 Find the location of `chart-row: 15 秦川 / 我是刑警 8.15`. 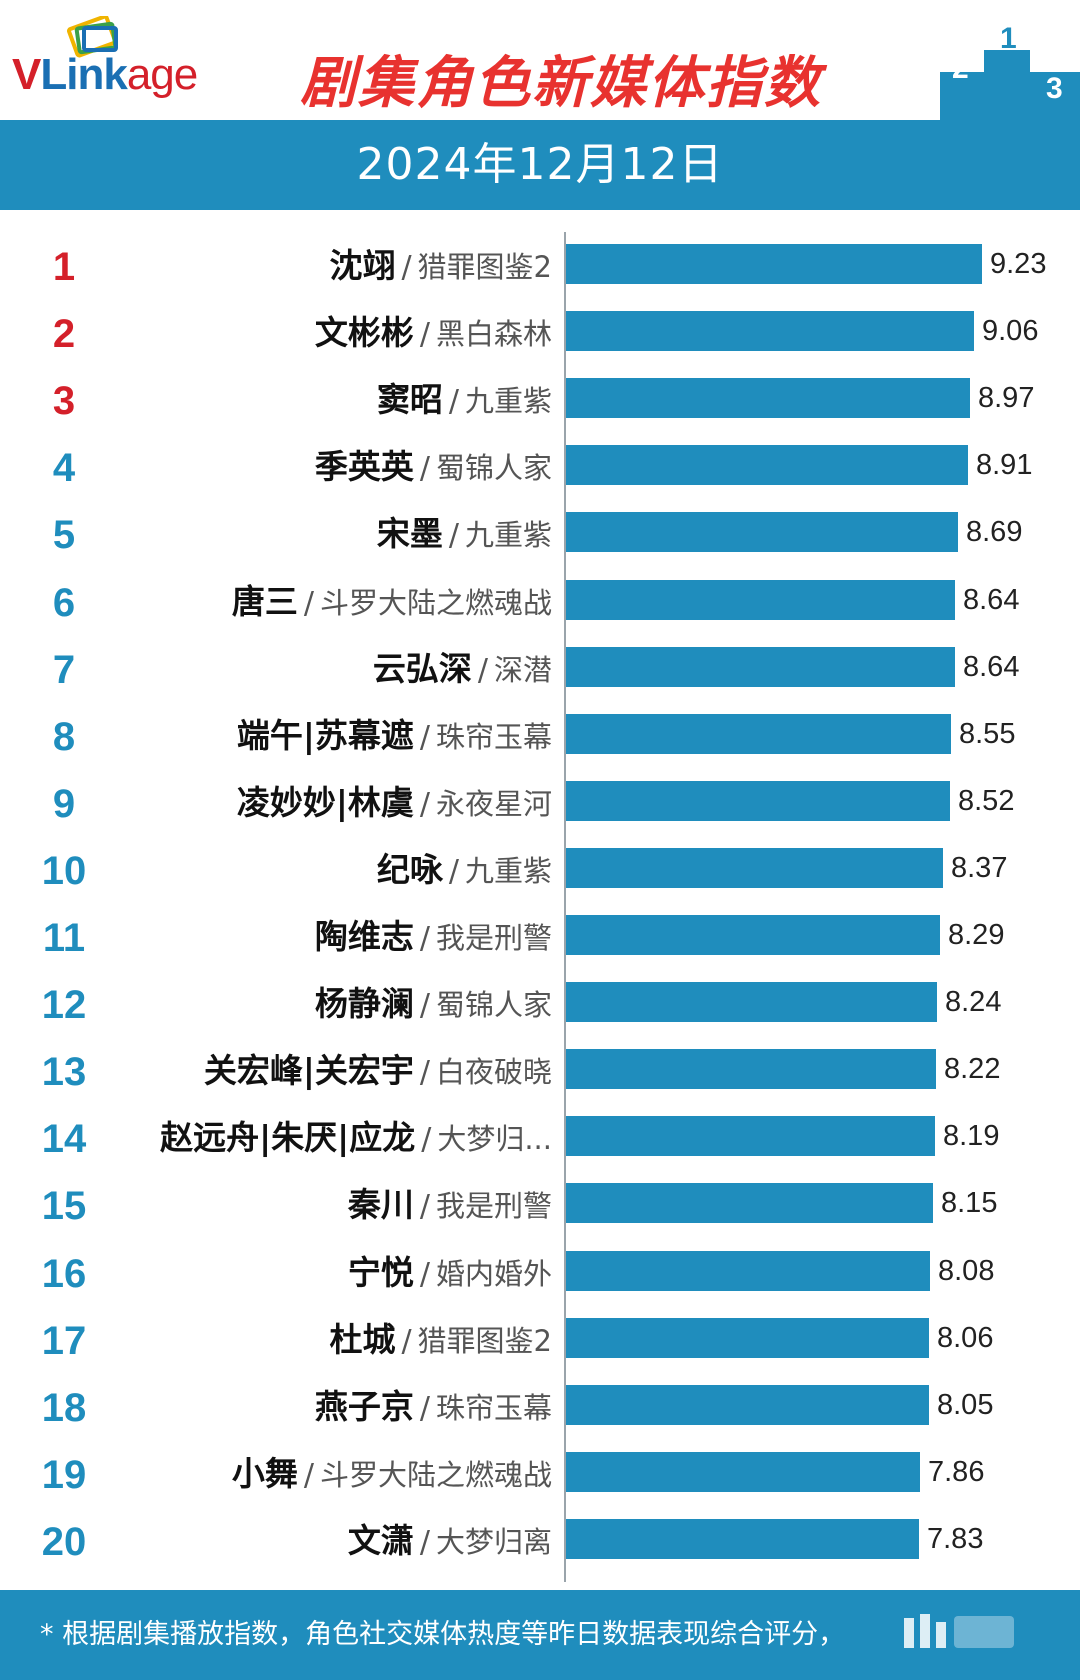

chart-row: 15 秦川 / 我是刑警 8.15 is located at coordinates (540, 1204).